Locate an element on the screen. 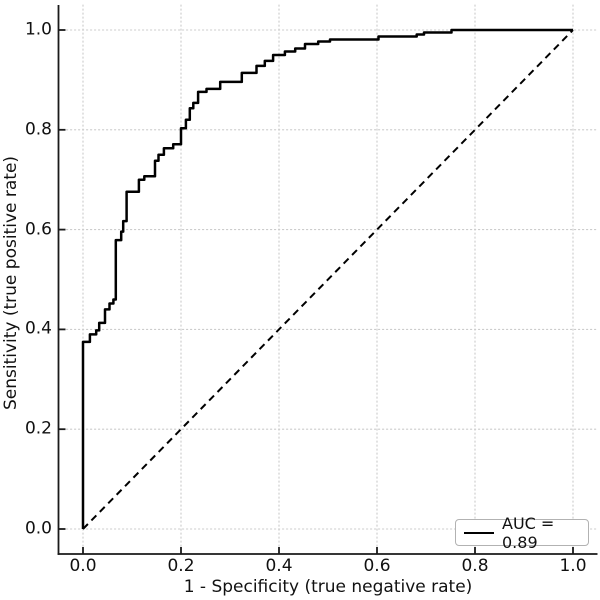  x-tick-label: 0.0 is located at coordinates (83, 566).